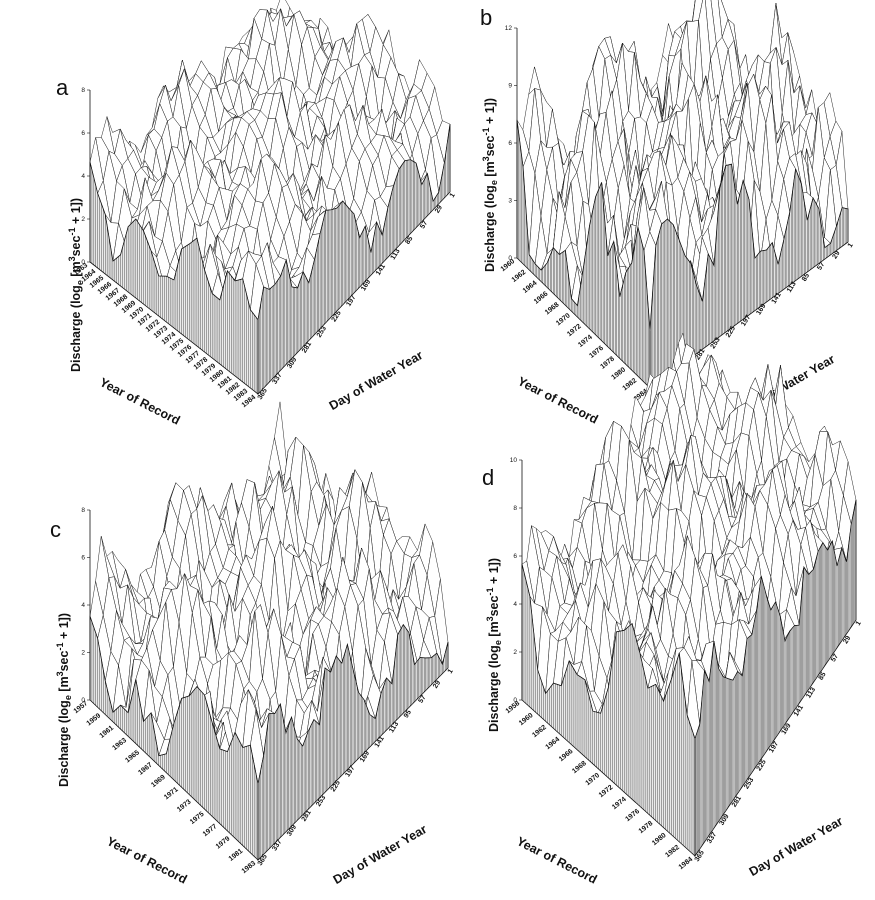  Describe the element at coordinates (835, 658) in the screenshot. I see `panel-d-day-tick-label: 57` at that location.